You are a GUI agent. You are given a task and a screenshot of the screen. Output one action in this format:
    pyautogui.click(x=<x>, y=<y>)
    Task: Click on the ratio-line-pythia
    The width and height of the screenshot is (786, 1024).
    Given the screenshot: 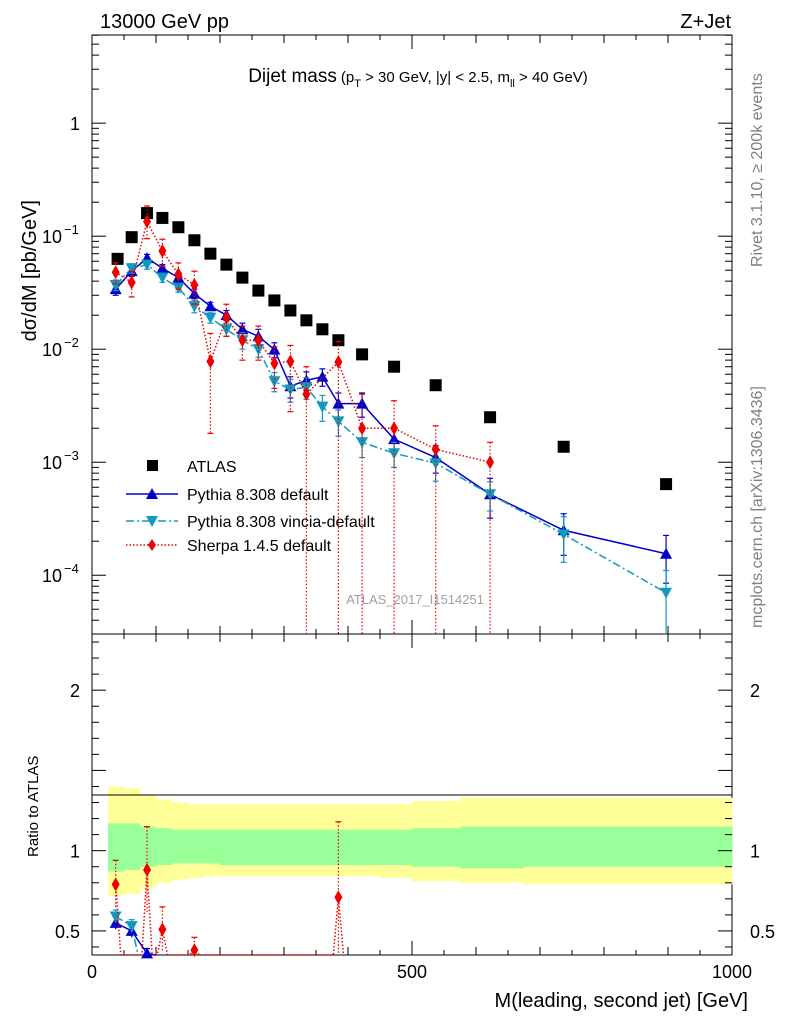 What is the action you would take?
    pyautogui.click(x=136, y=939)
    